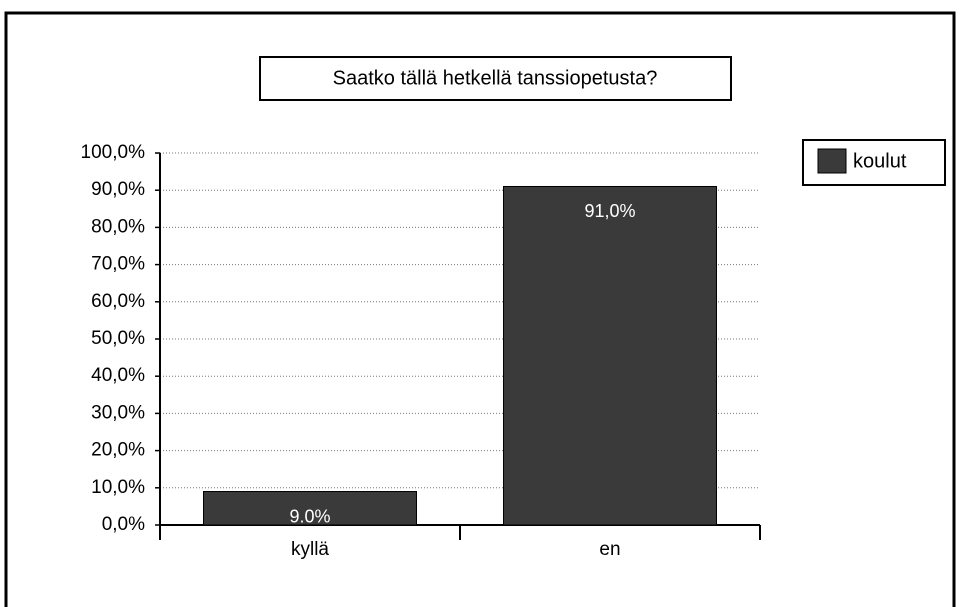 This screenshot has width=962, height=607. Describe the element at coordinates (118, 450) in the screenshot. I see `y-tick-label: 20,0%` at that location.